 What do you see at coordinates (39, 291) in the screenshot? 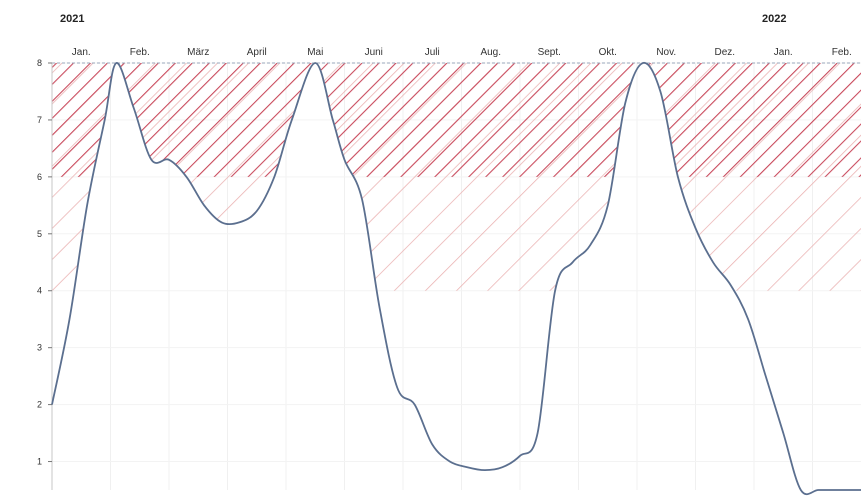
I see `y-tick-label: 4` at bounding box center [39, 291].